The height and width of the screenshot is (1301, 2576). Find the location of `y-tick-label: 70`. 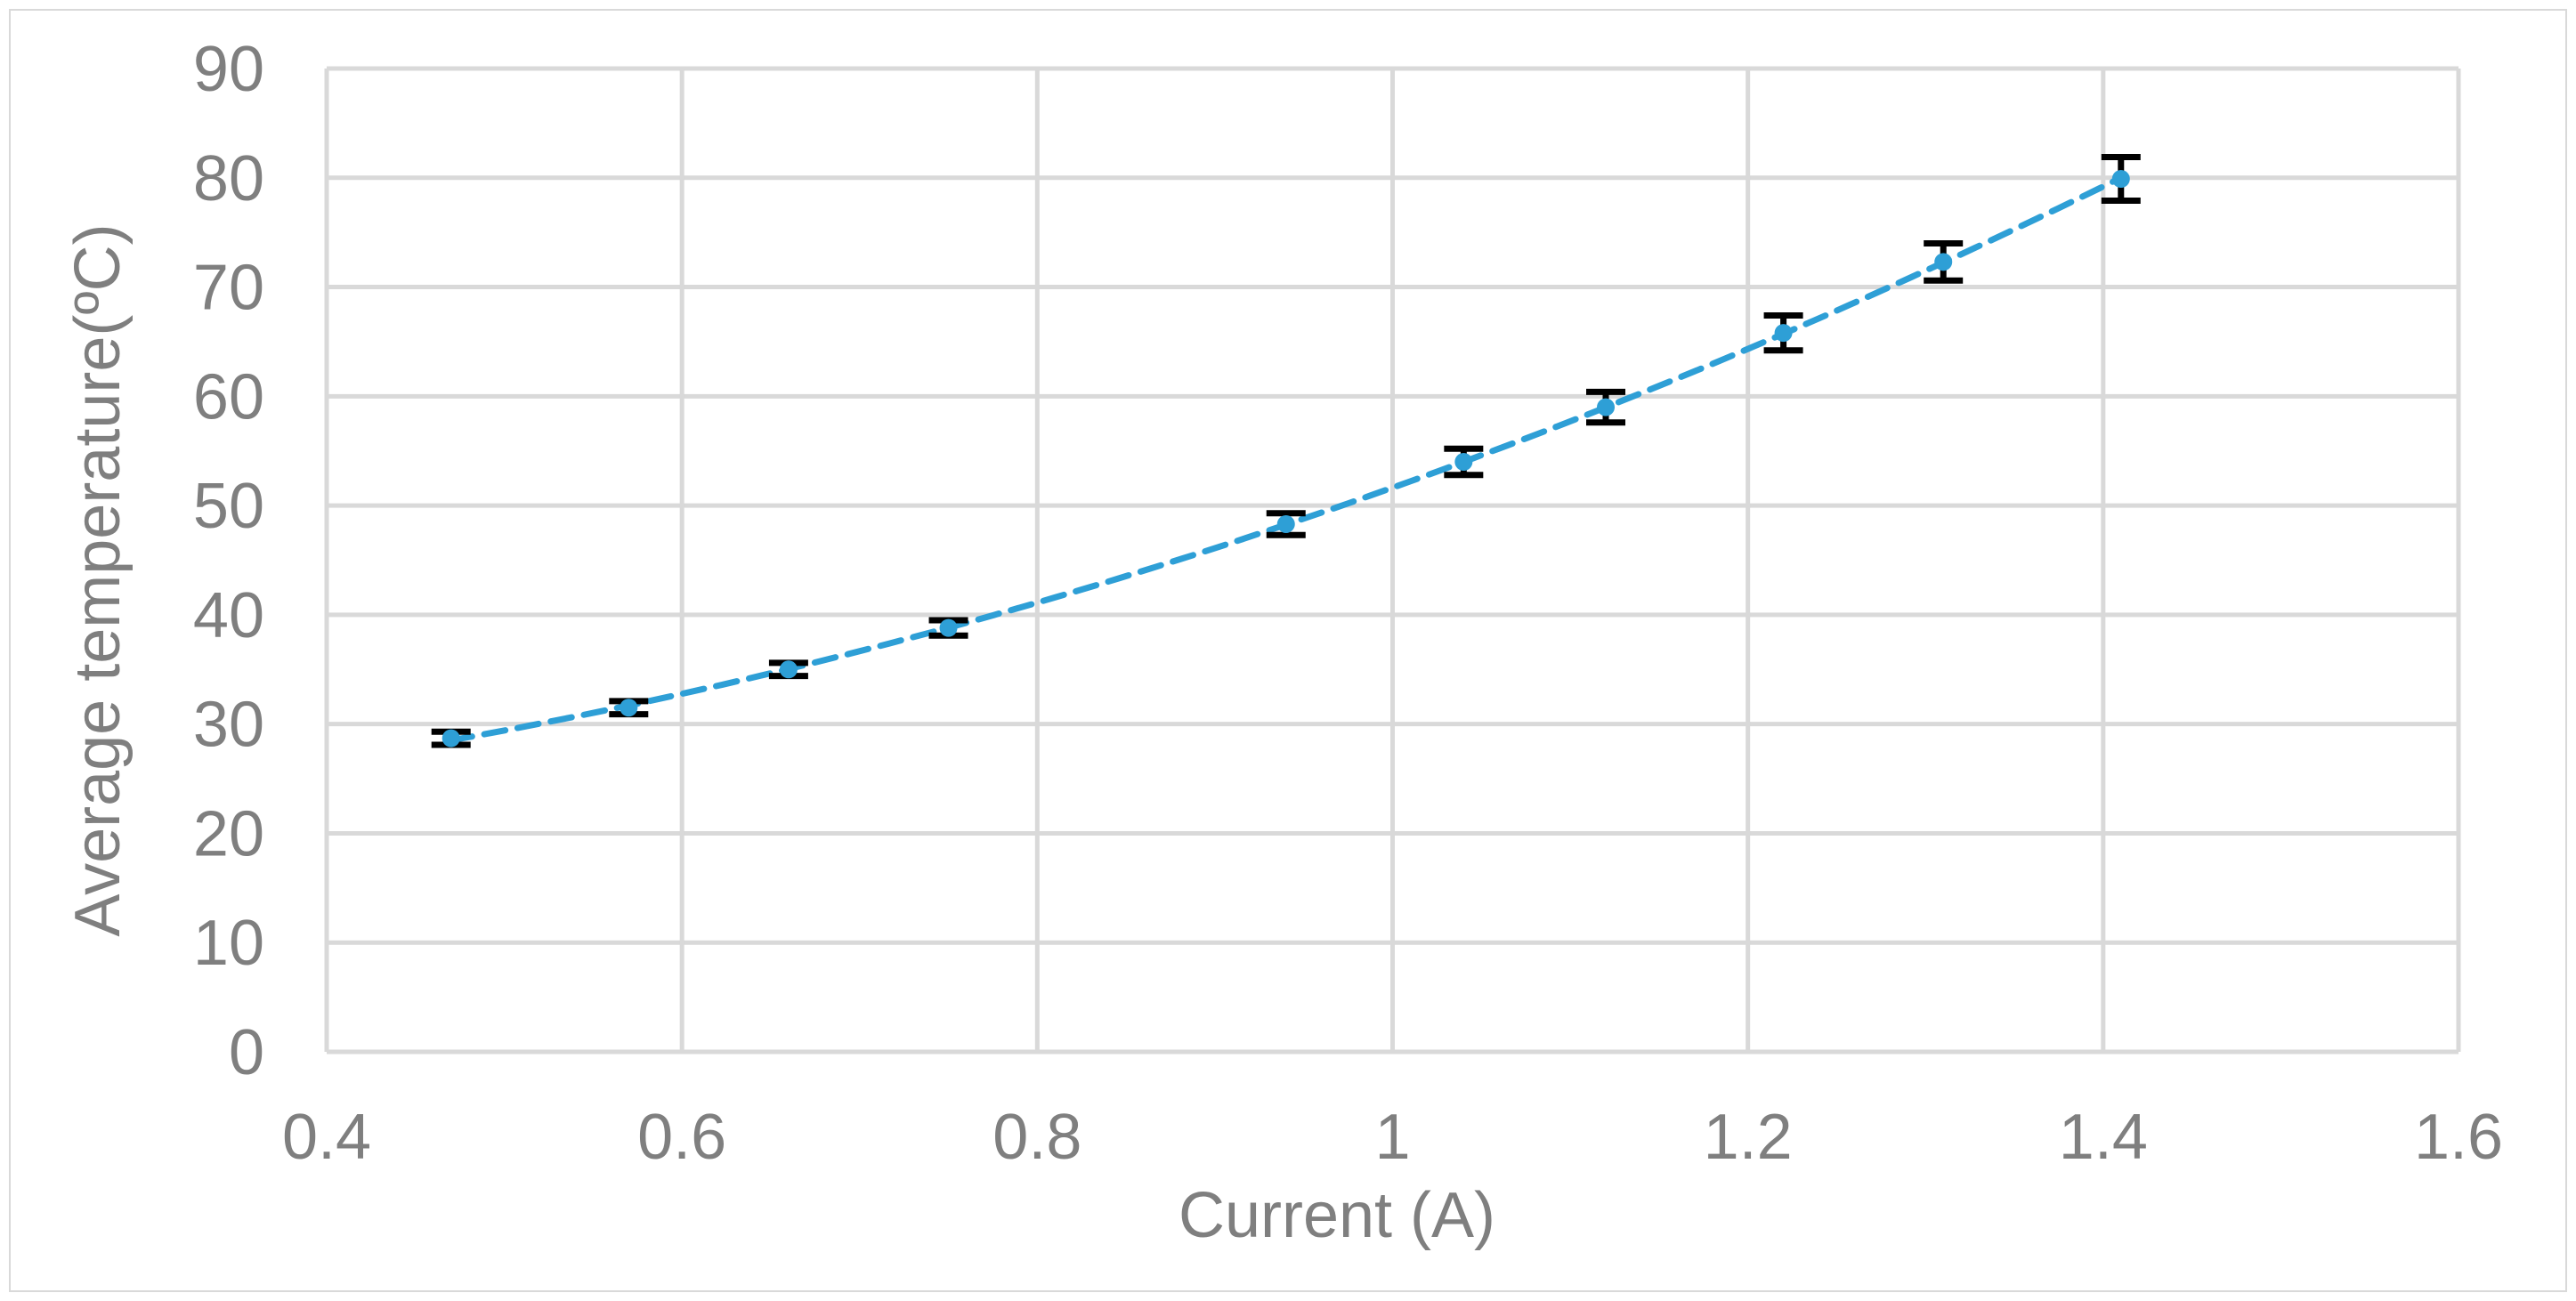

y-tick-label: 70 is located at coordinates (228, 289).